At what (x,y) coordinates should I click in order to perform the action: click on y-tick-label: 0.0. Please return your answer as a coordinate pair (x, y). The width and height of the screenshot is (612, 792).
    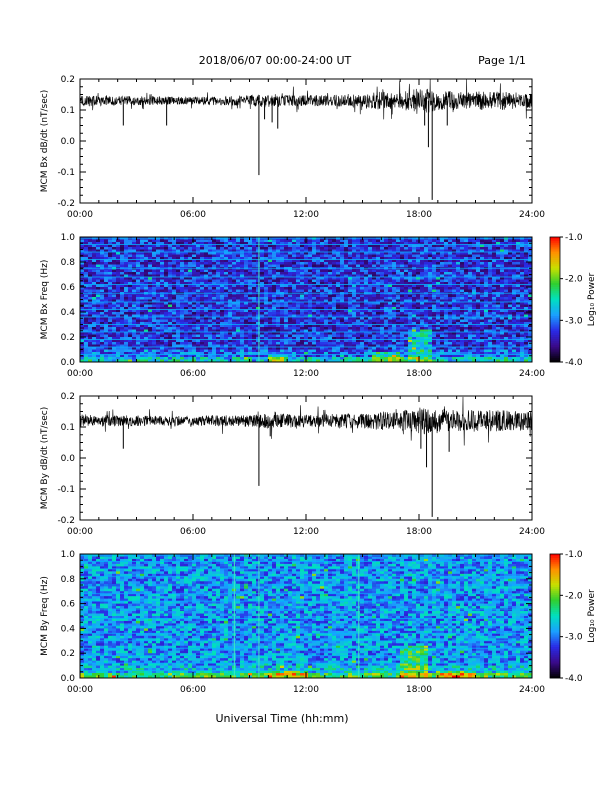
    Looking at the image, I should click on (68, 142).